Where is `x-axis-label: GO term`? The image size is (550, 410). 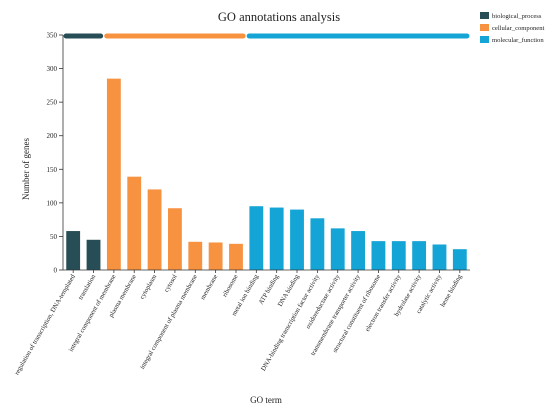 x-axis-label: GO term is located at coordinates (266, 400).